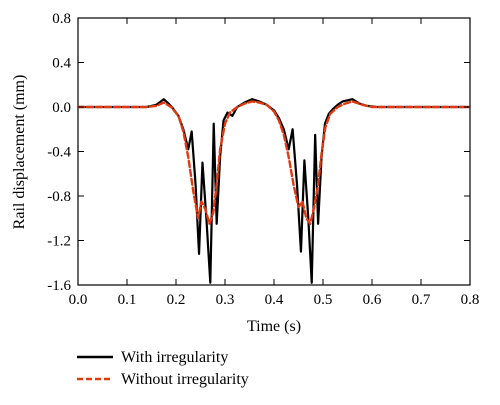 The image size is (500, 405). What do you see at coordinates (61, 19) in the screenshot?
I see `y-tick-label: 0.8` at bounding box center [61, 19].